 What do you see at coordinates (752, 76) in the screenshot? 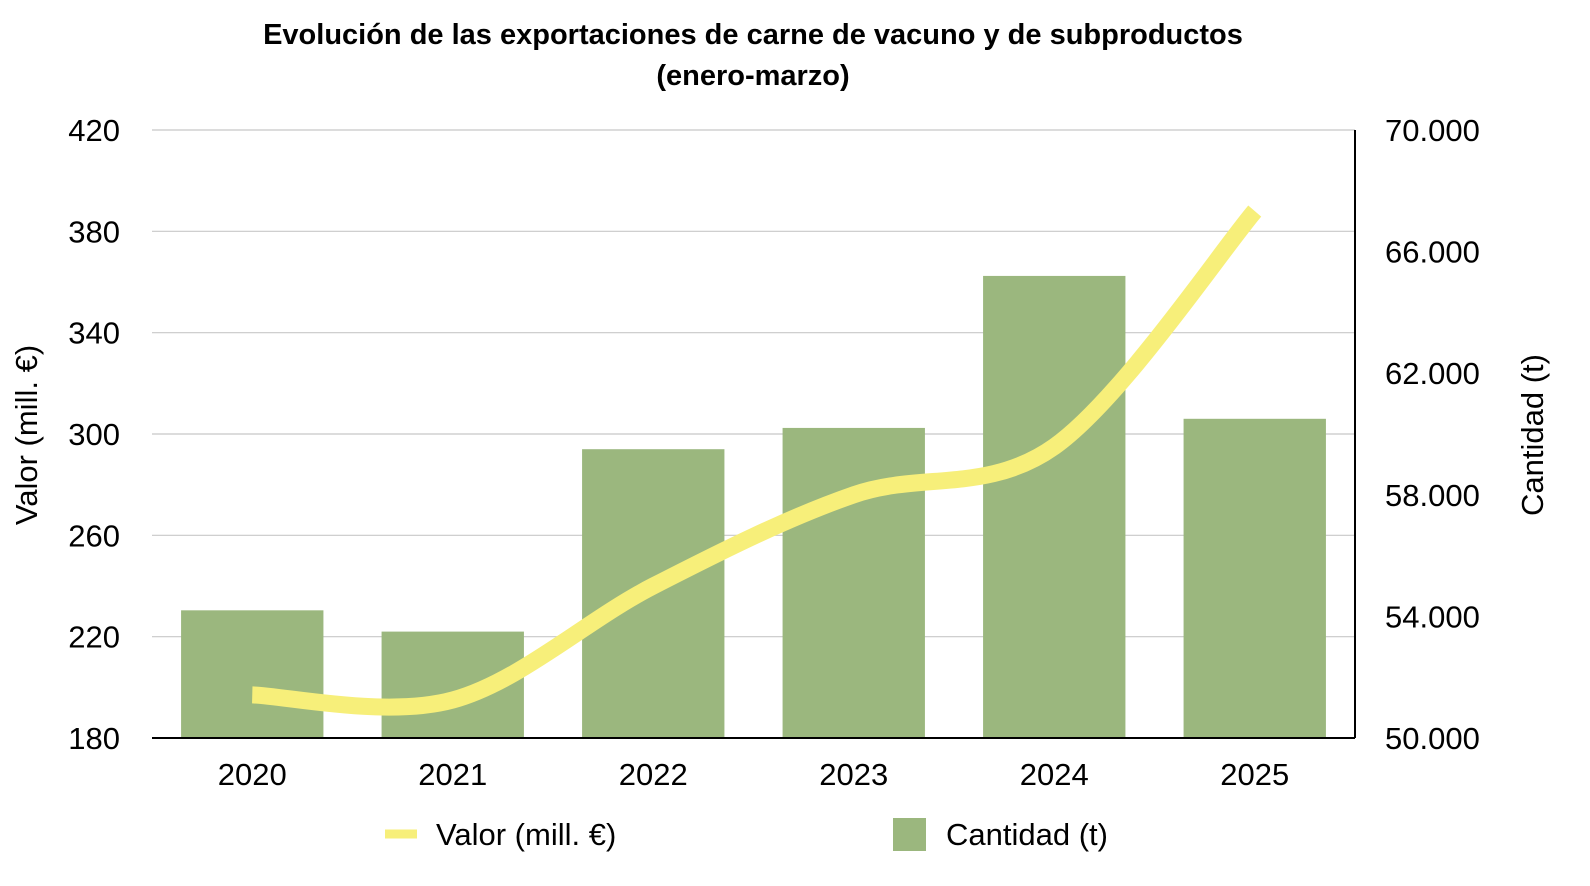
I see `chart-subtitle: (enero-marzo)` at bounding box center [752, 76].